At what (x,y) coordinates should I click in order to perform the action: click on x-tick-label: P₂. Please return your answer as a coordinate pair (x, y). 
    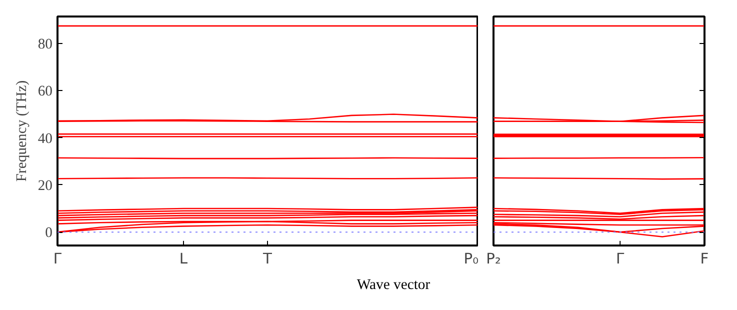
    Looking at the image, I should click on (493, 259).